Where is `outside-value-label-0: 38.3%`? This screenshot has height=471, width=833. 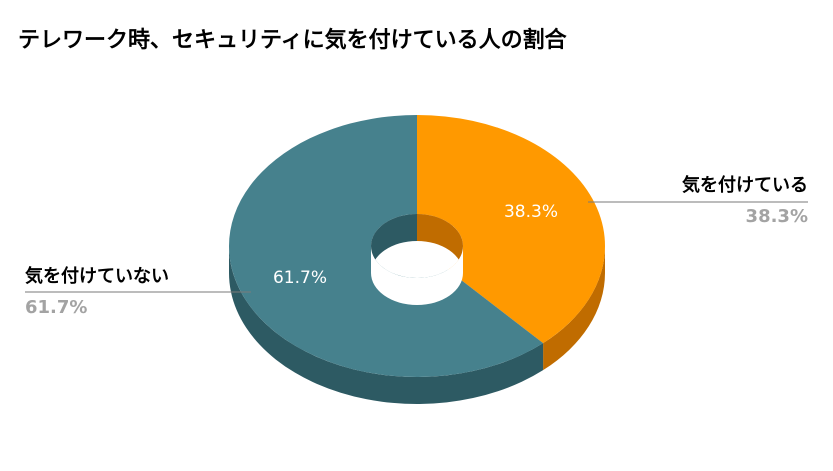
outside-value-label-0: 38.3% is located at coordinates (777, 216).